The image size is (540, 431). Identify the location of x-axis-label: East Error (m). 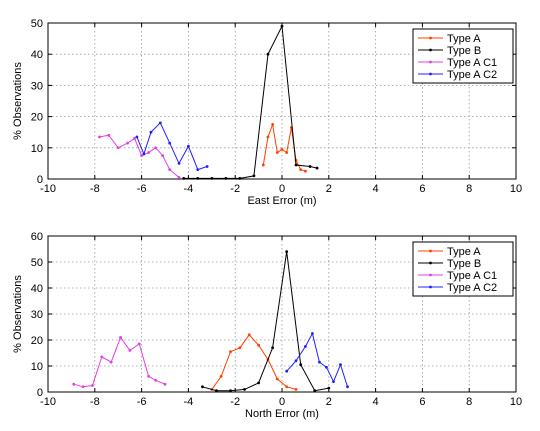
(281, 201).